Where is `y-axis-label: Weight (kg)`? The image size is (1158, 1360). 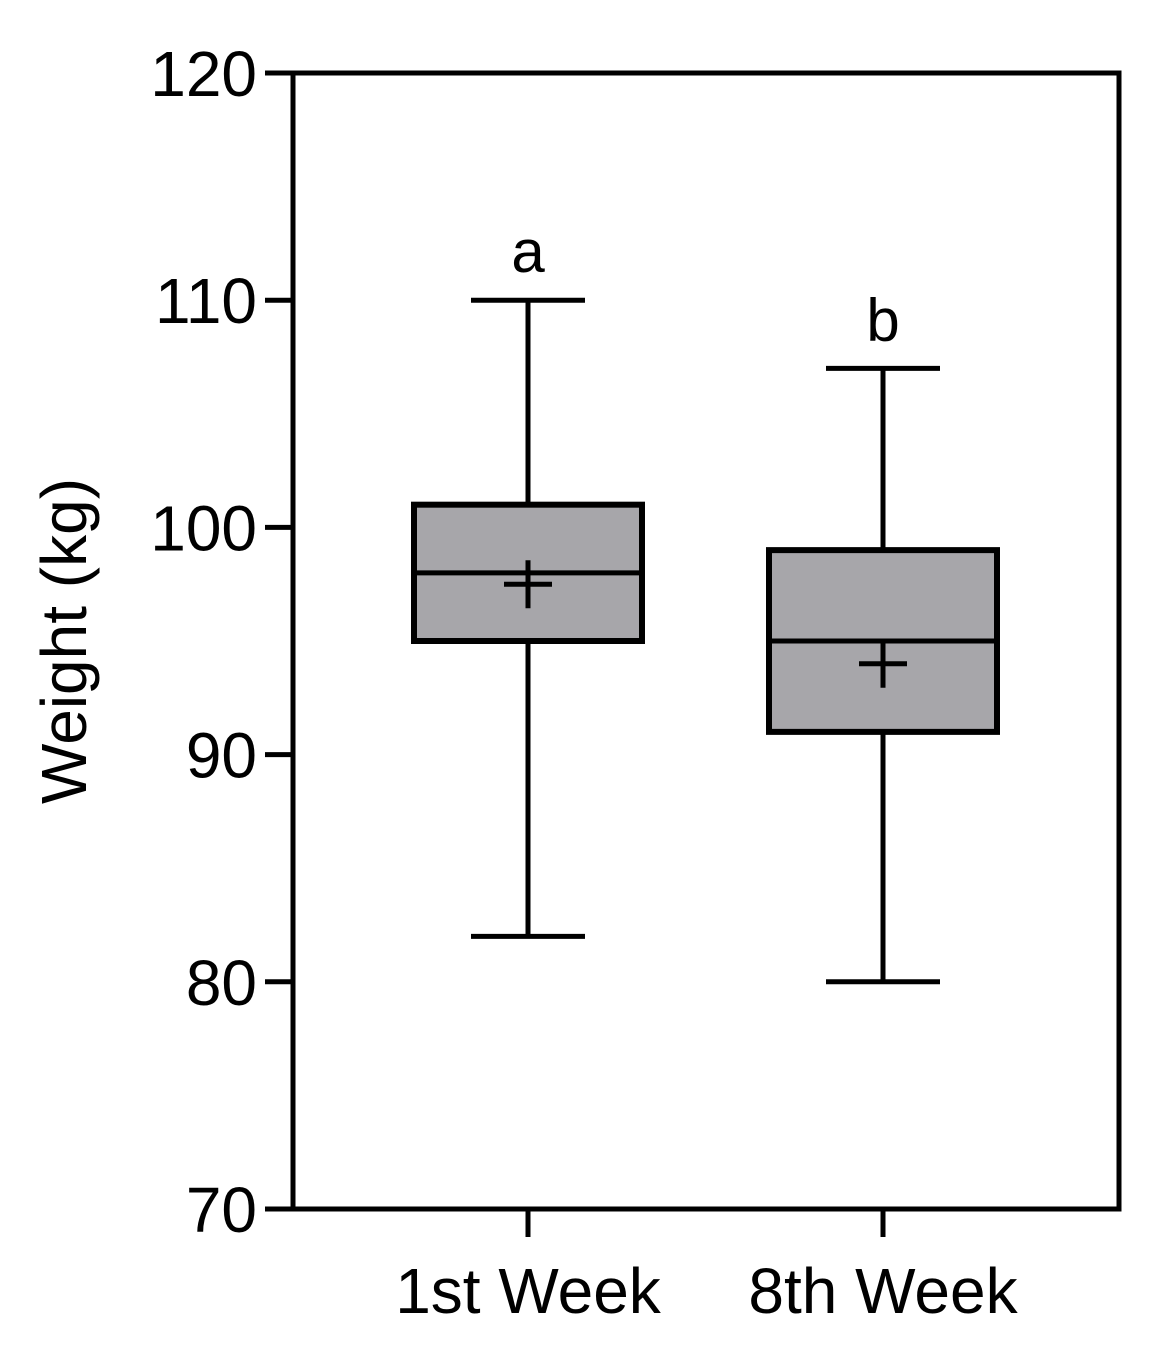 y-axis-label: Weight (kg) is located at coordinates (64, 641).